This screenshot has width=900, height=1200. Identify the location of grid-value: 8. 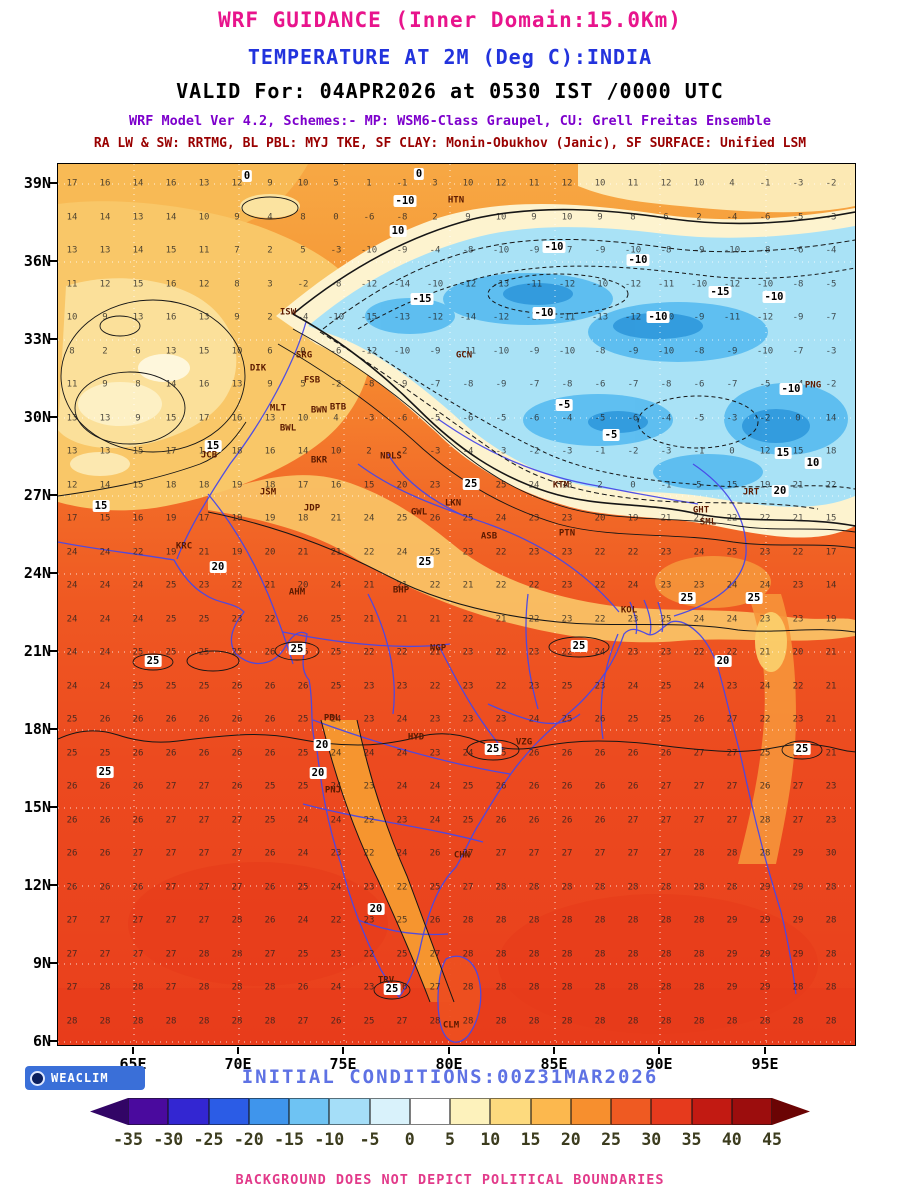
(237, 284).